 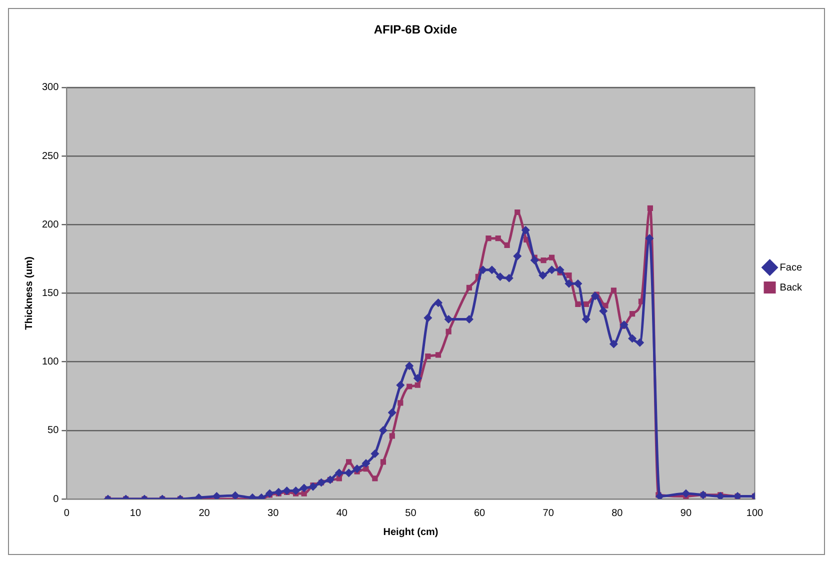 I want to click on x-tick-label: 80, so click(x=618, y=513).